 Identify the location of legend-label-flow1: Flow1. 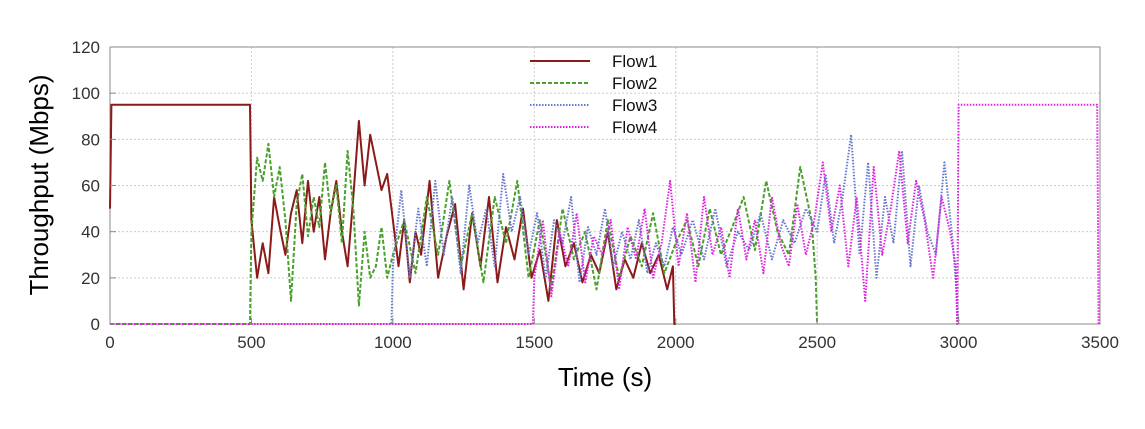
(634, 61).